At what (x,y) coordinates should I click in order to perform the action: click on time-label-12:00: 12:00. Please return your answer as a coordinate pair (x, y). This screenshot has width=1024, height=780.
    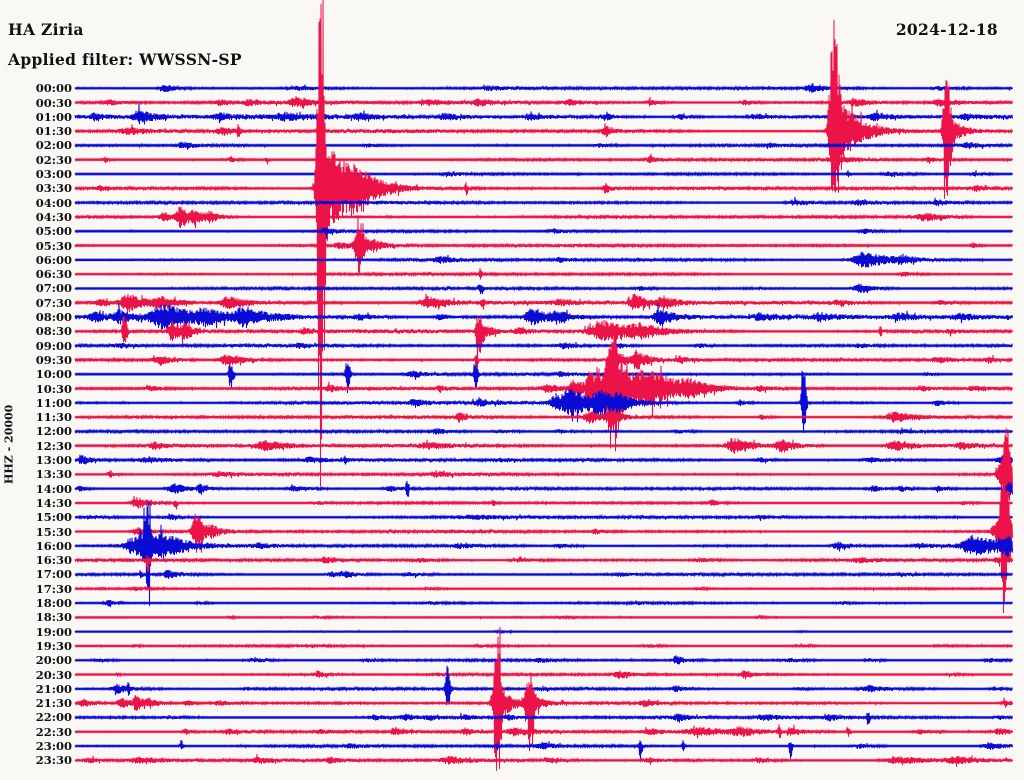
    Looking at the image, I should click on (53, 431).